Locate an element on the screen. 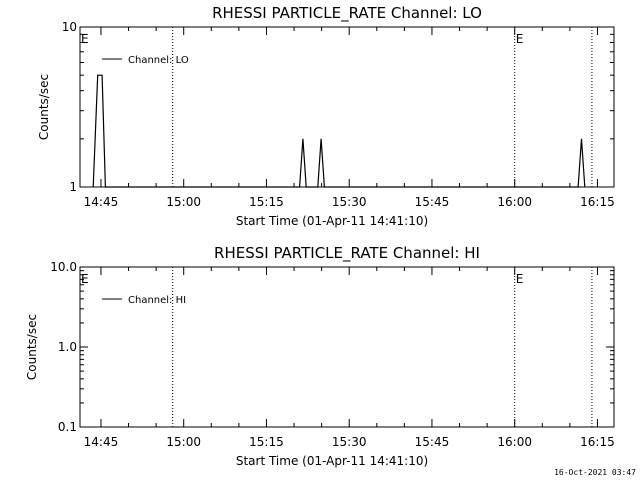 The height and width of the screenshot is (480, 640). chart-title: RHESSI PARTICLE_RATE Channel: LO is located at coordinates (347, 13).